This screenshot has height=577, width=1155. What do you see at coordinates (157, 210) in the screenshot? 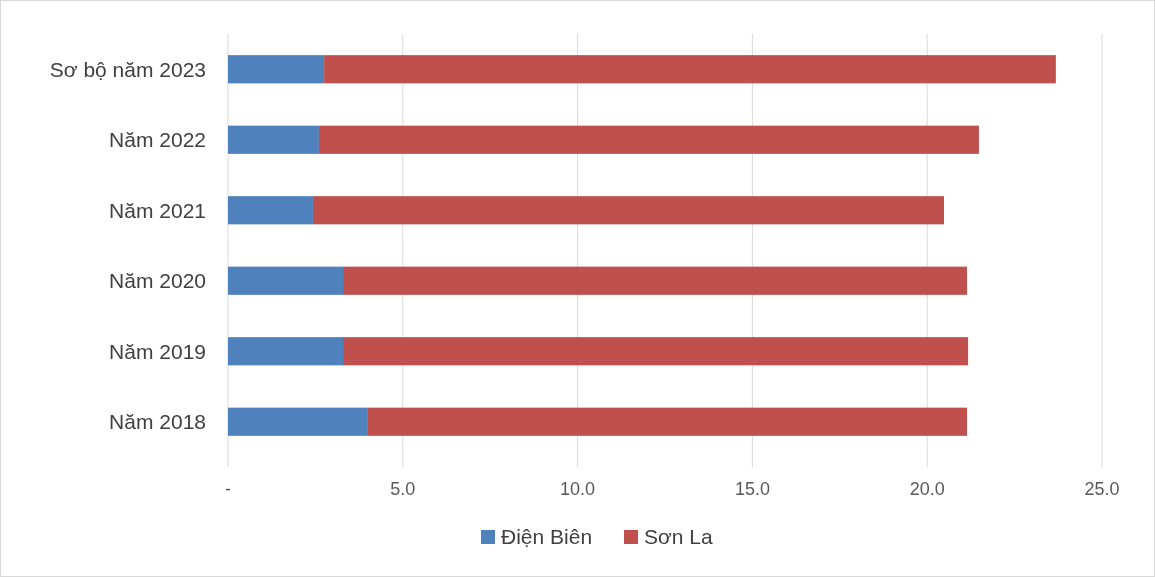
I see `y-tick-label: Năm 2021` at bounding box center [157, 210].